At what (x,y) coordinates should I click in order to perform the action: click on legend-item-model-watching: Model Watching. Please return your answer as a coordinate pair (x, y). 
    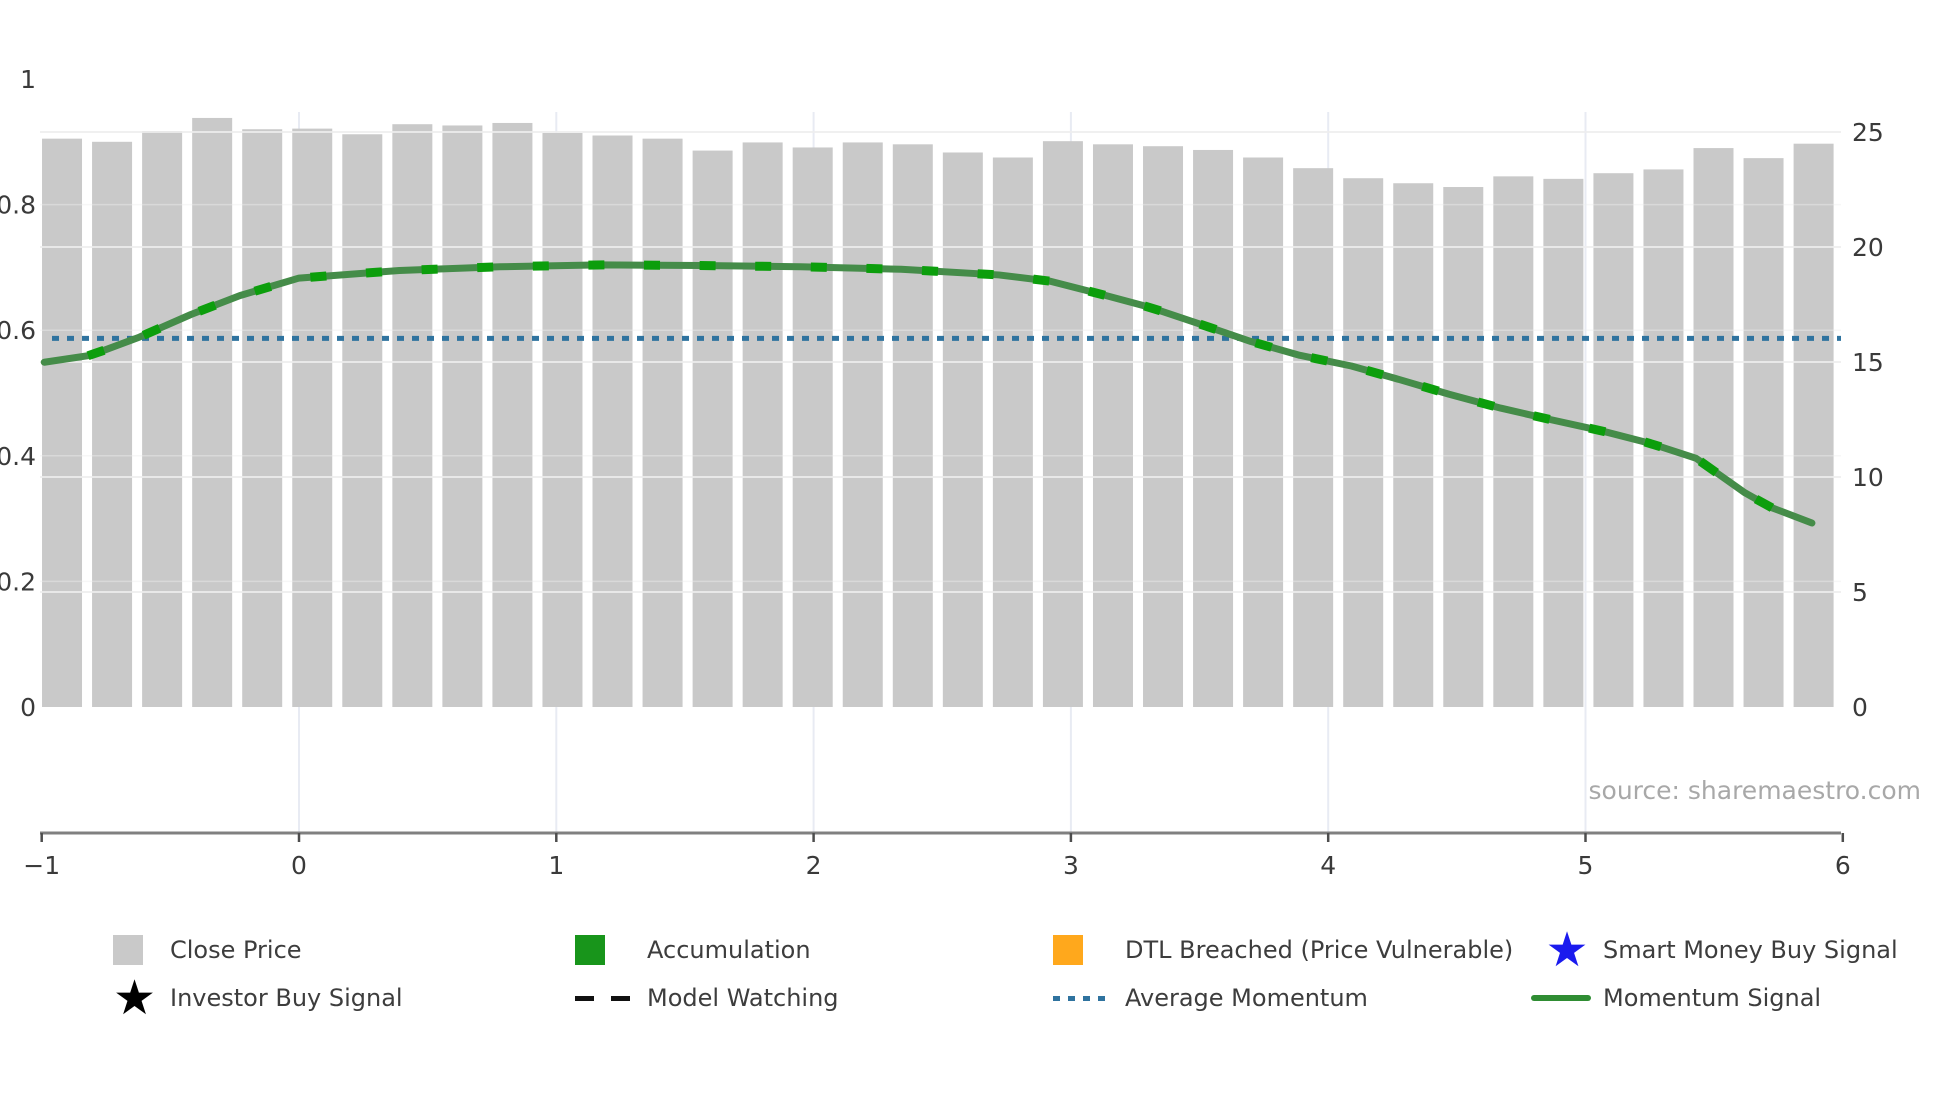
    Looking at the image, I should click on (707, 998).